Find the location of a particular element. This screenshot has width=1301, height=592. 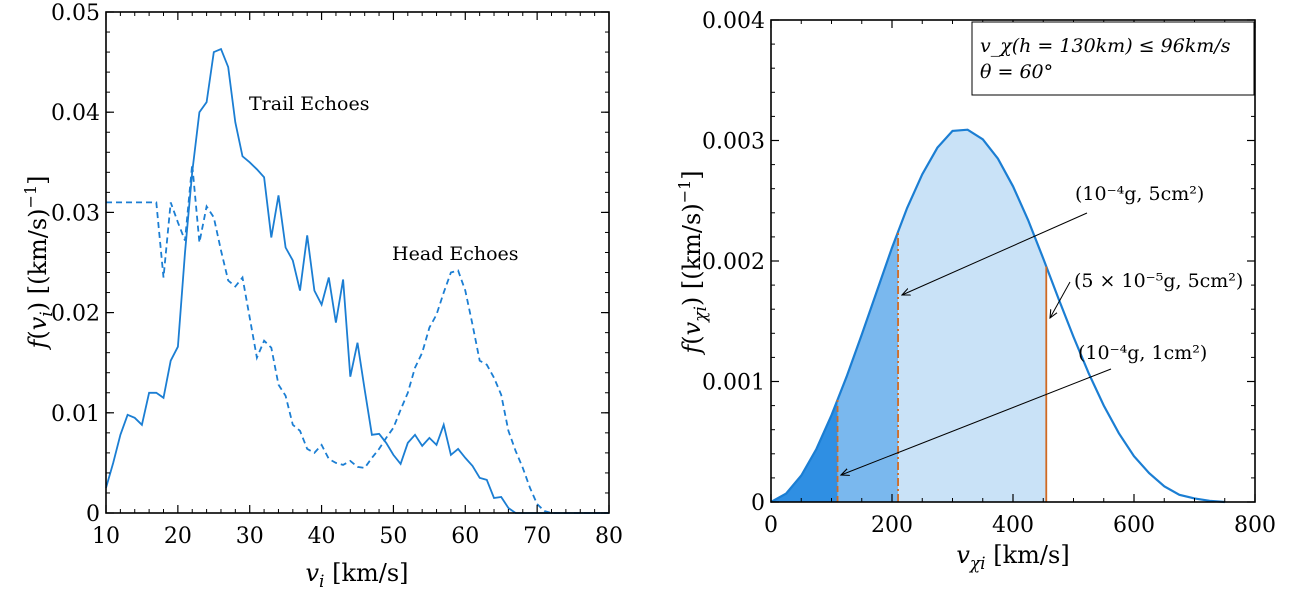

right-y-tick-label: 0.003 is located at coordinates (733, 142).